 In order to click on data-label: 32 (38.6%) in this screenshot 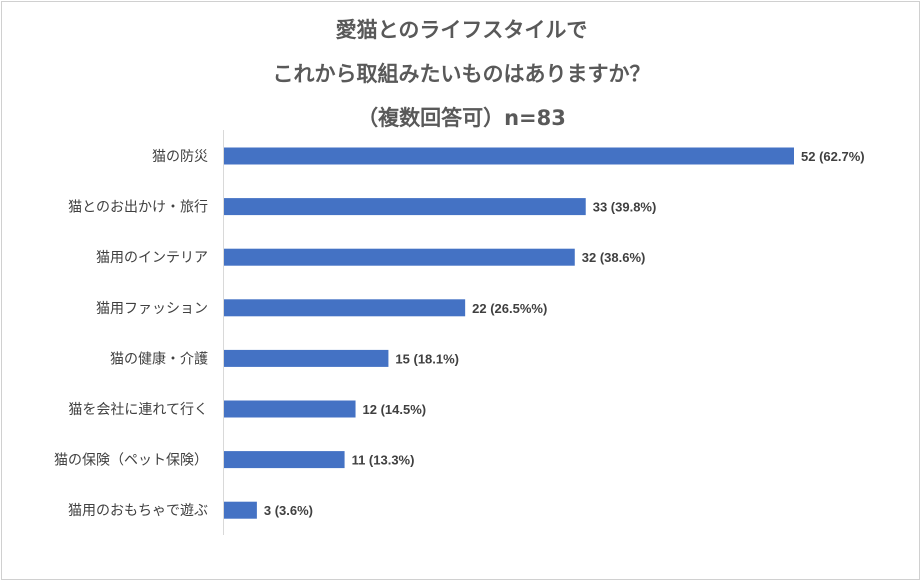, I will do `click(614, 257)`.